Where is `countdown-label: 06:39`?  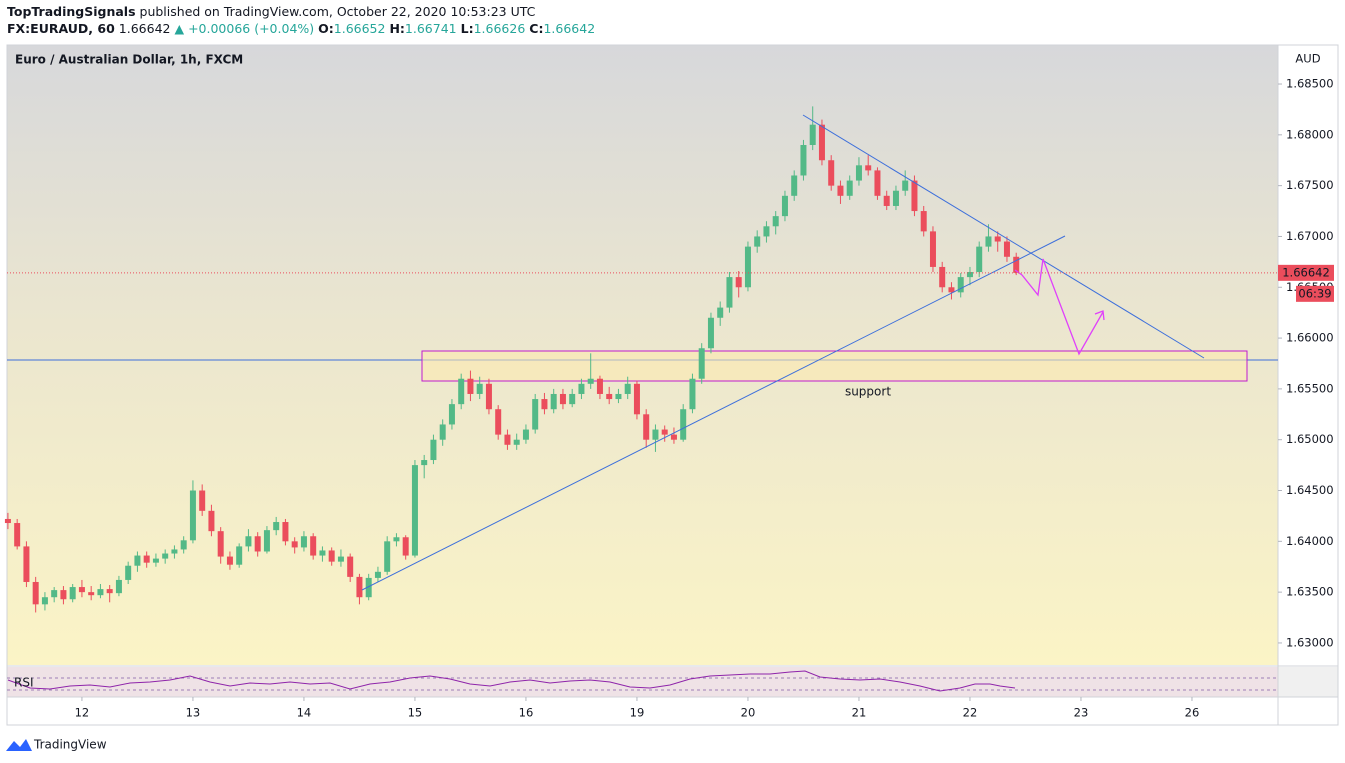
countdown-label: 06:39 is located at coordinates (1314, 293).